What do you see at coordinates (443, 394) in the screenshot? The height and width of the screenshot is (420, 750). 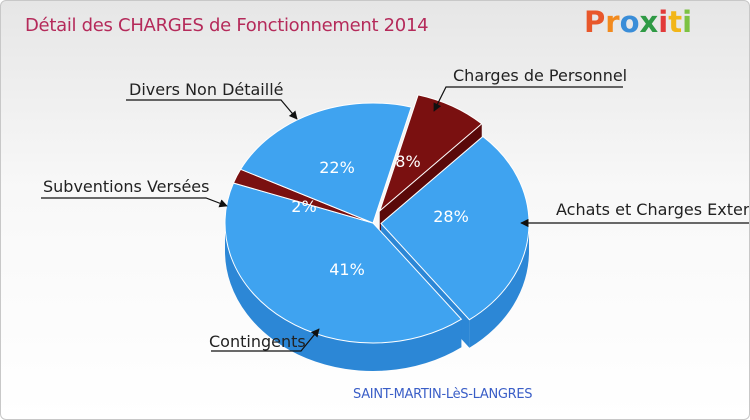 I see `commune-name: SAINT-MARTIN-LèS-LANGRES` at bounding box center [443, 394].